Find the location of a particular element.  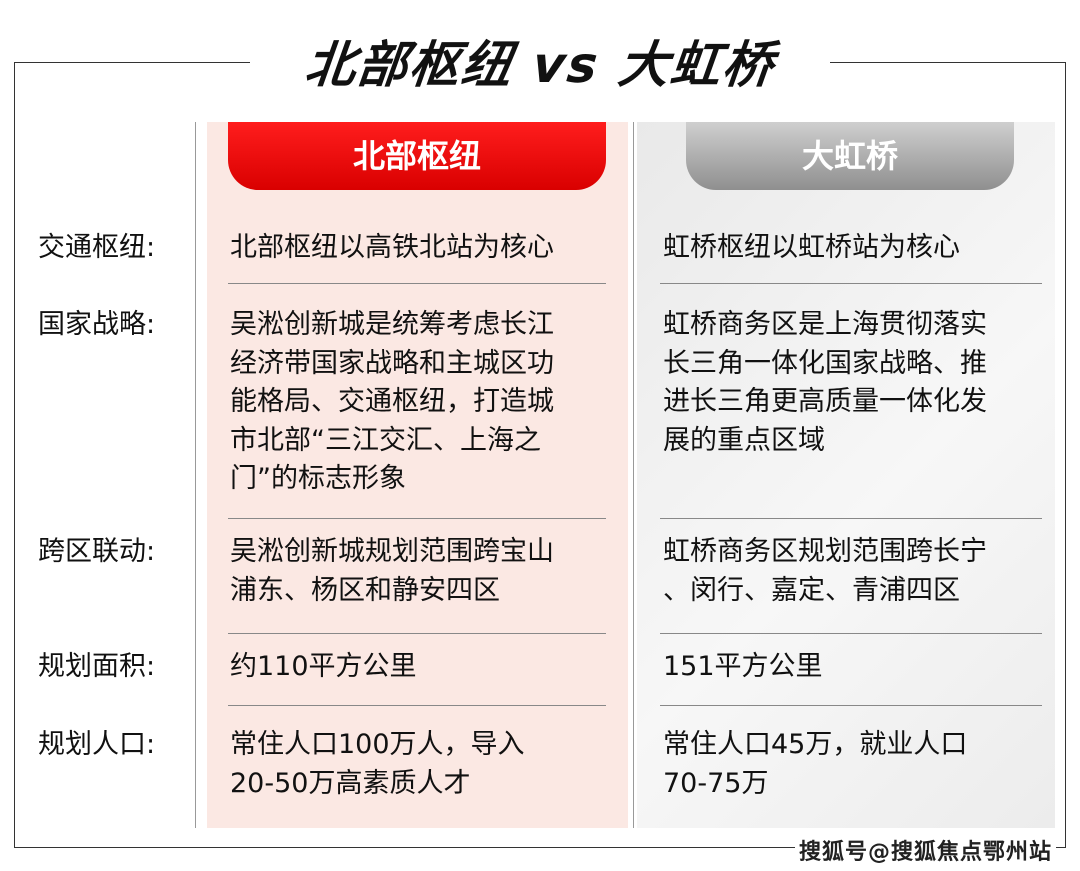

left-cell-line: 吴淞创新城是统筹考虑长江 is located at coordinates (392, 324).